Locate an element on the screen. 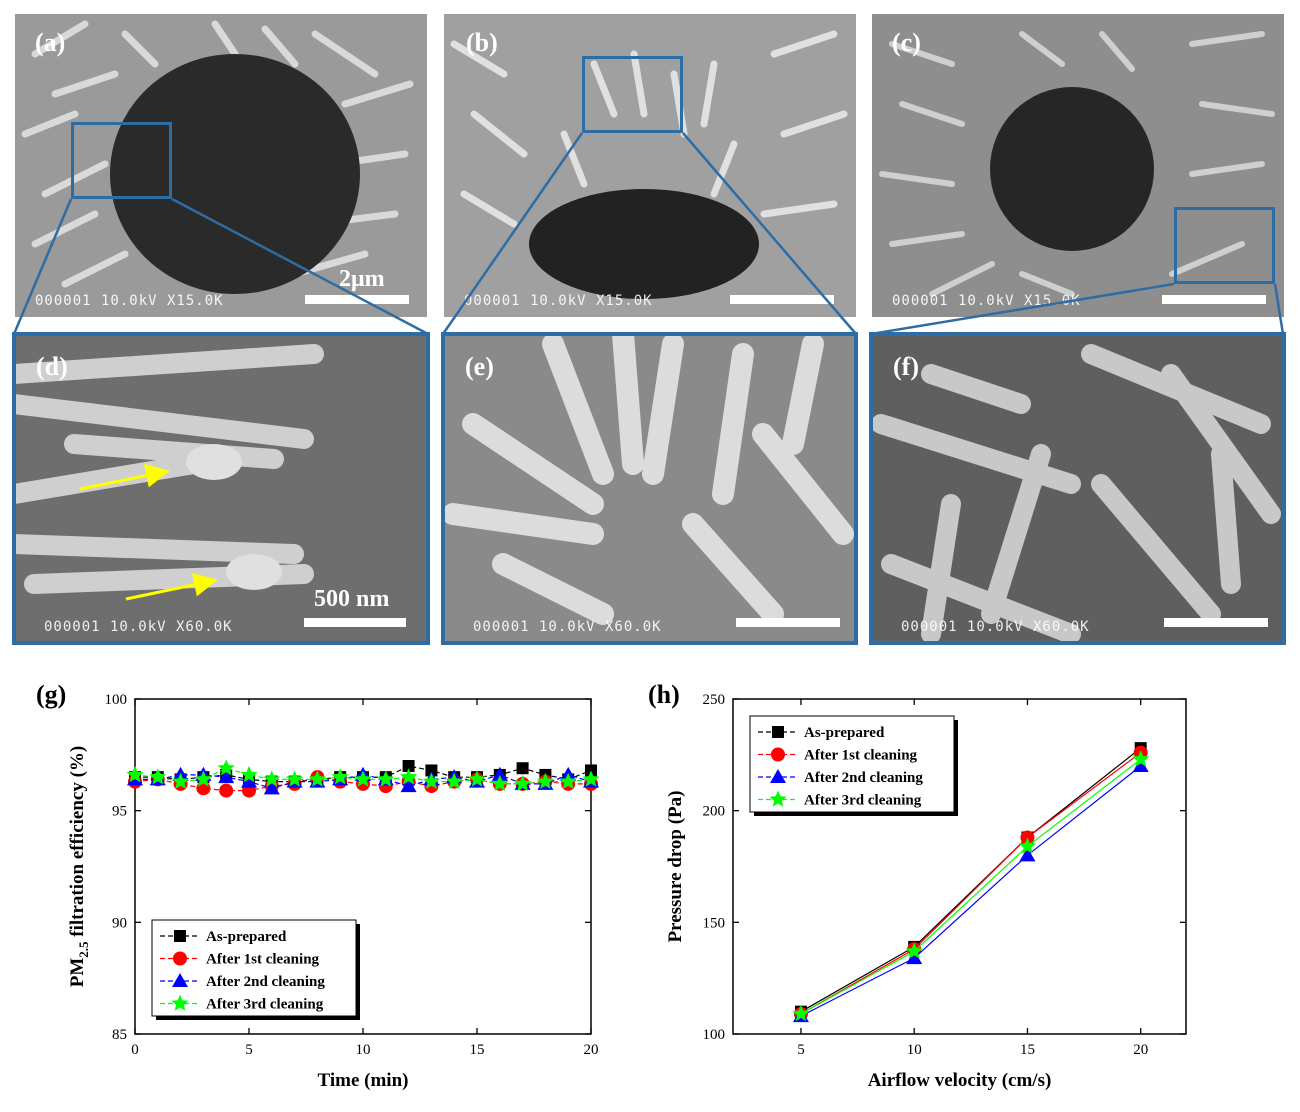 The image size is (1300, 1112). chart-1-xtick-label: 10 is located at coordinates (914, 1050).